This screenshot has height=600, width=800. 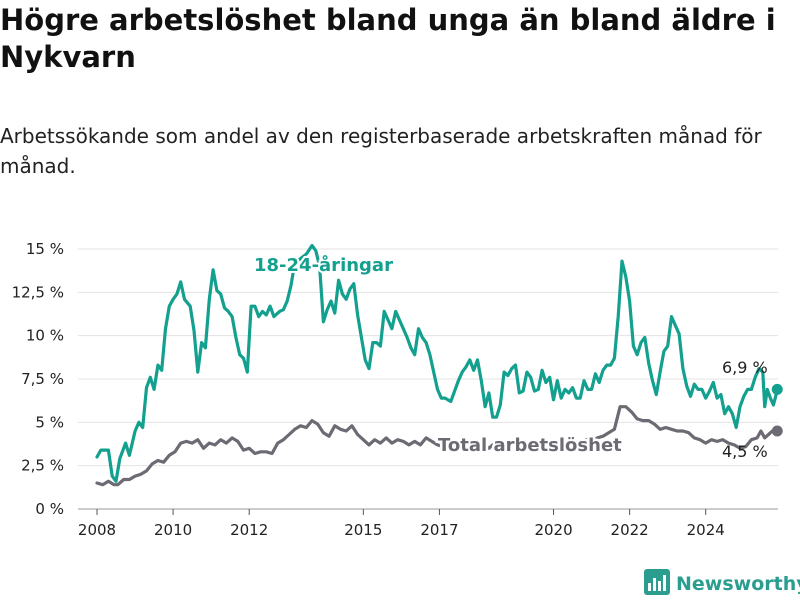 I want to click on end-value-total: 4,5 %, so click(x=745, y=451).